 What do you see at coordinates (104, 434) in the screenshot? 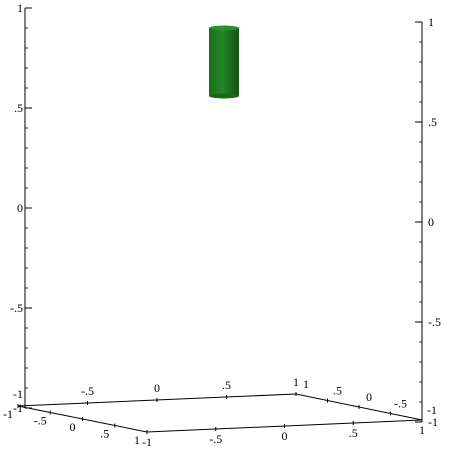
I see `floor-left-tick-label: .5` at bounding box center [104, 434].